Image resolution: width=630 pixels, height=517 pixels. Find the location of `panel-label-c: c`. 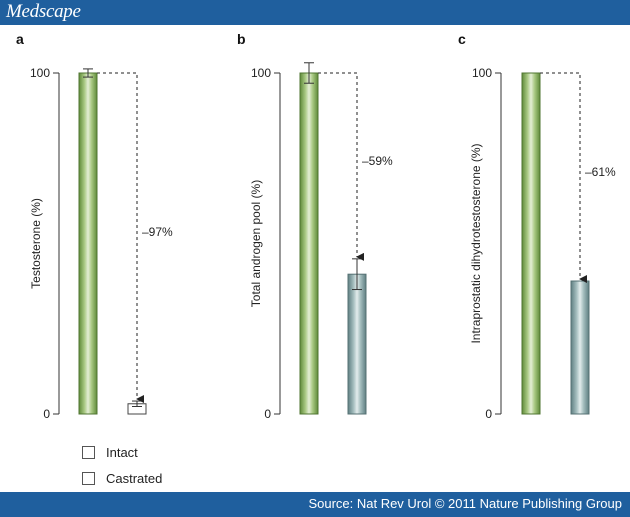

panel-label-c: c is located at coordinates (462, 39).